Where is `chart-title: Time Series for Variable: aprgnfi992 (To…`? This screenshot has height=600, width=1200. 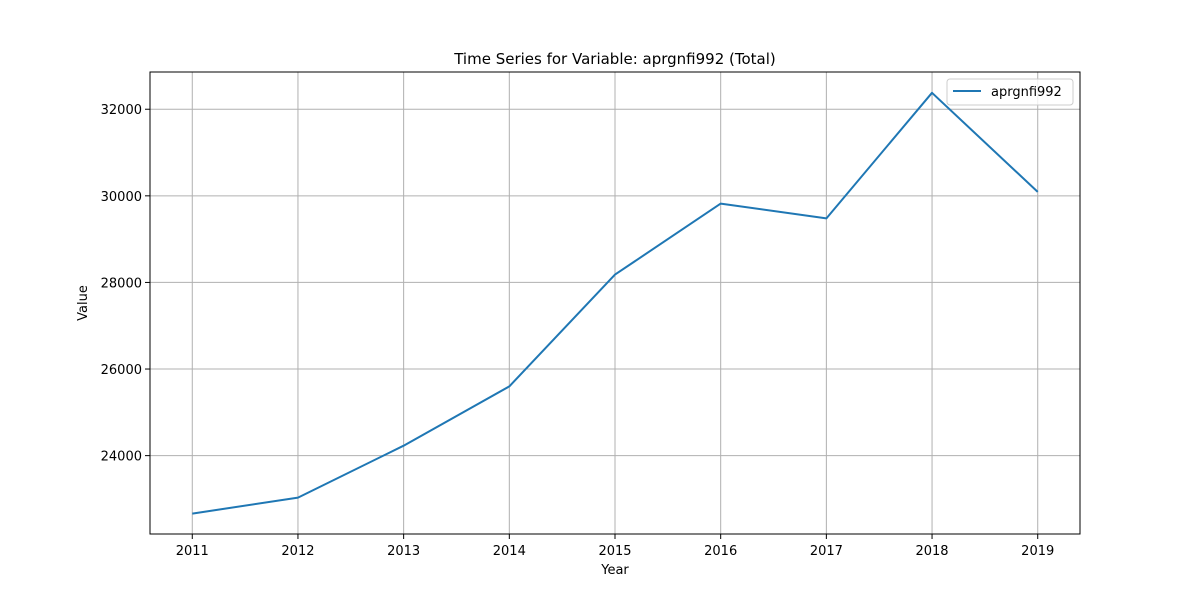 chart-title: Time Series for Variable: aprgnfi992 (To… is located at coordinates (614, 59).